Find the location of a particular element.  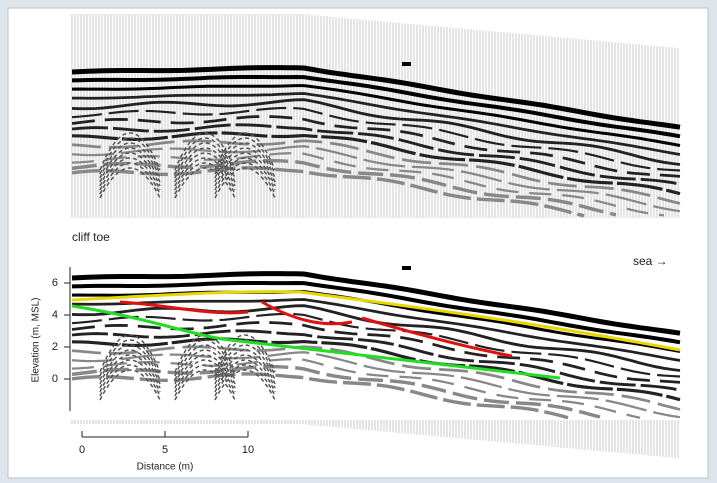

y-axis-label: Elevation (m, MSL) is located at coordinates (36, 339).